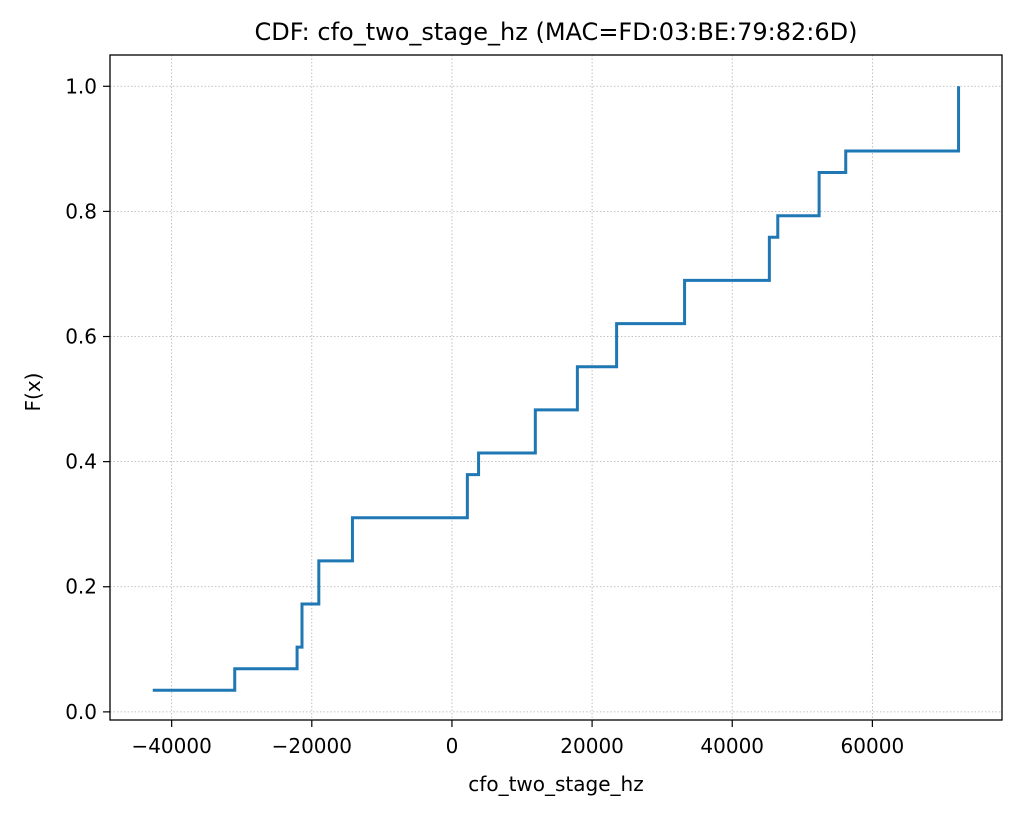  I want to click on y-tick-label: 0.8, so click(81, 211).